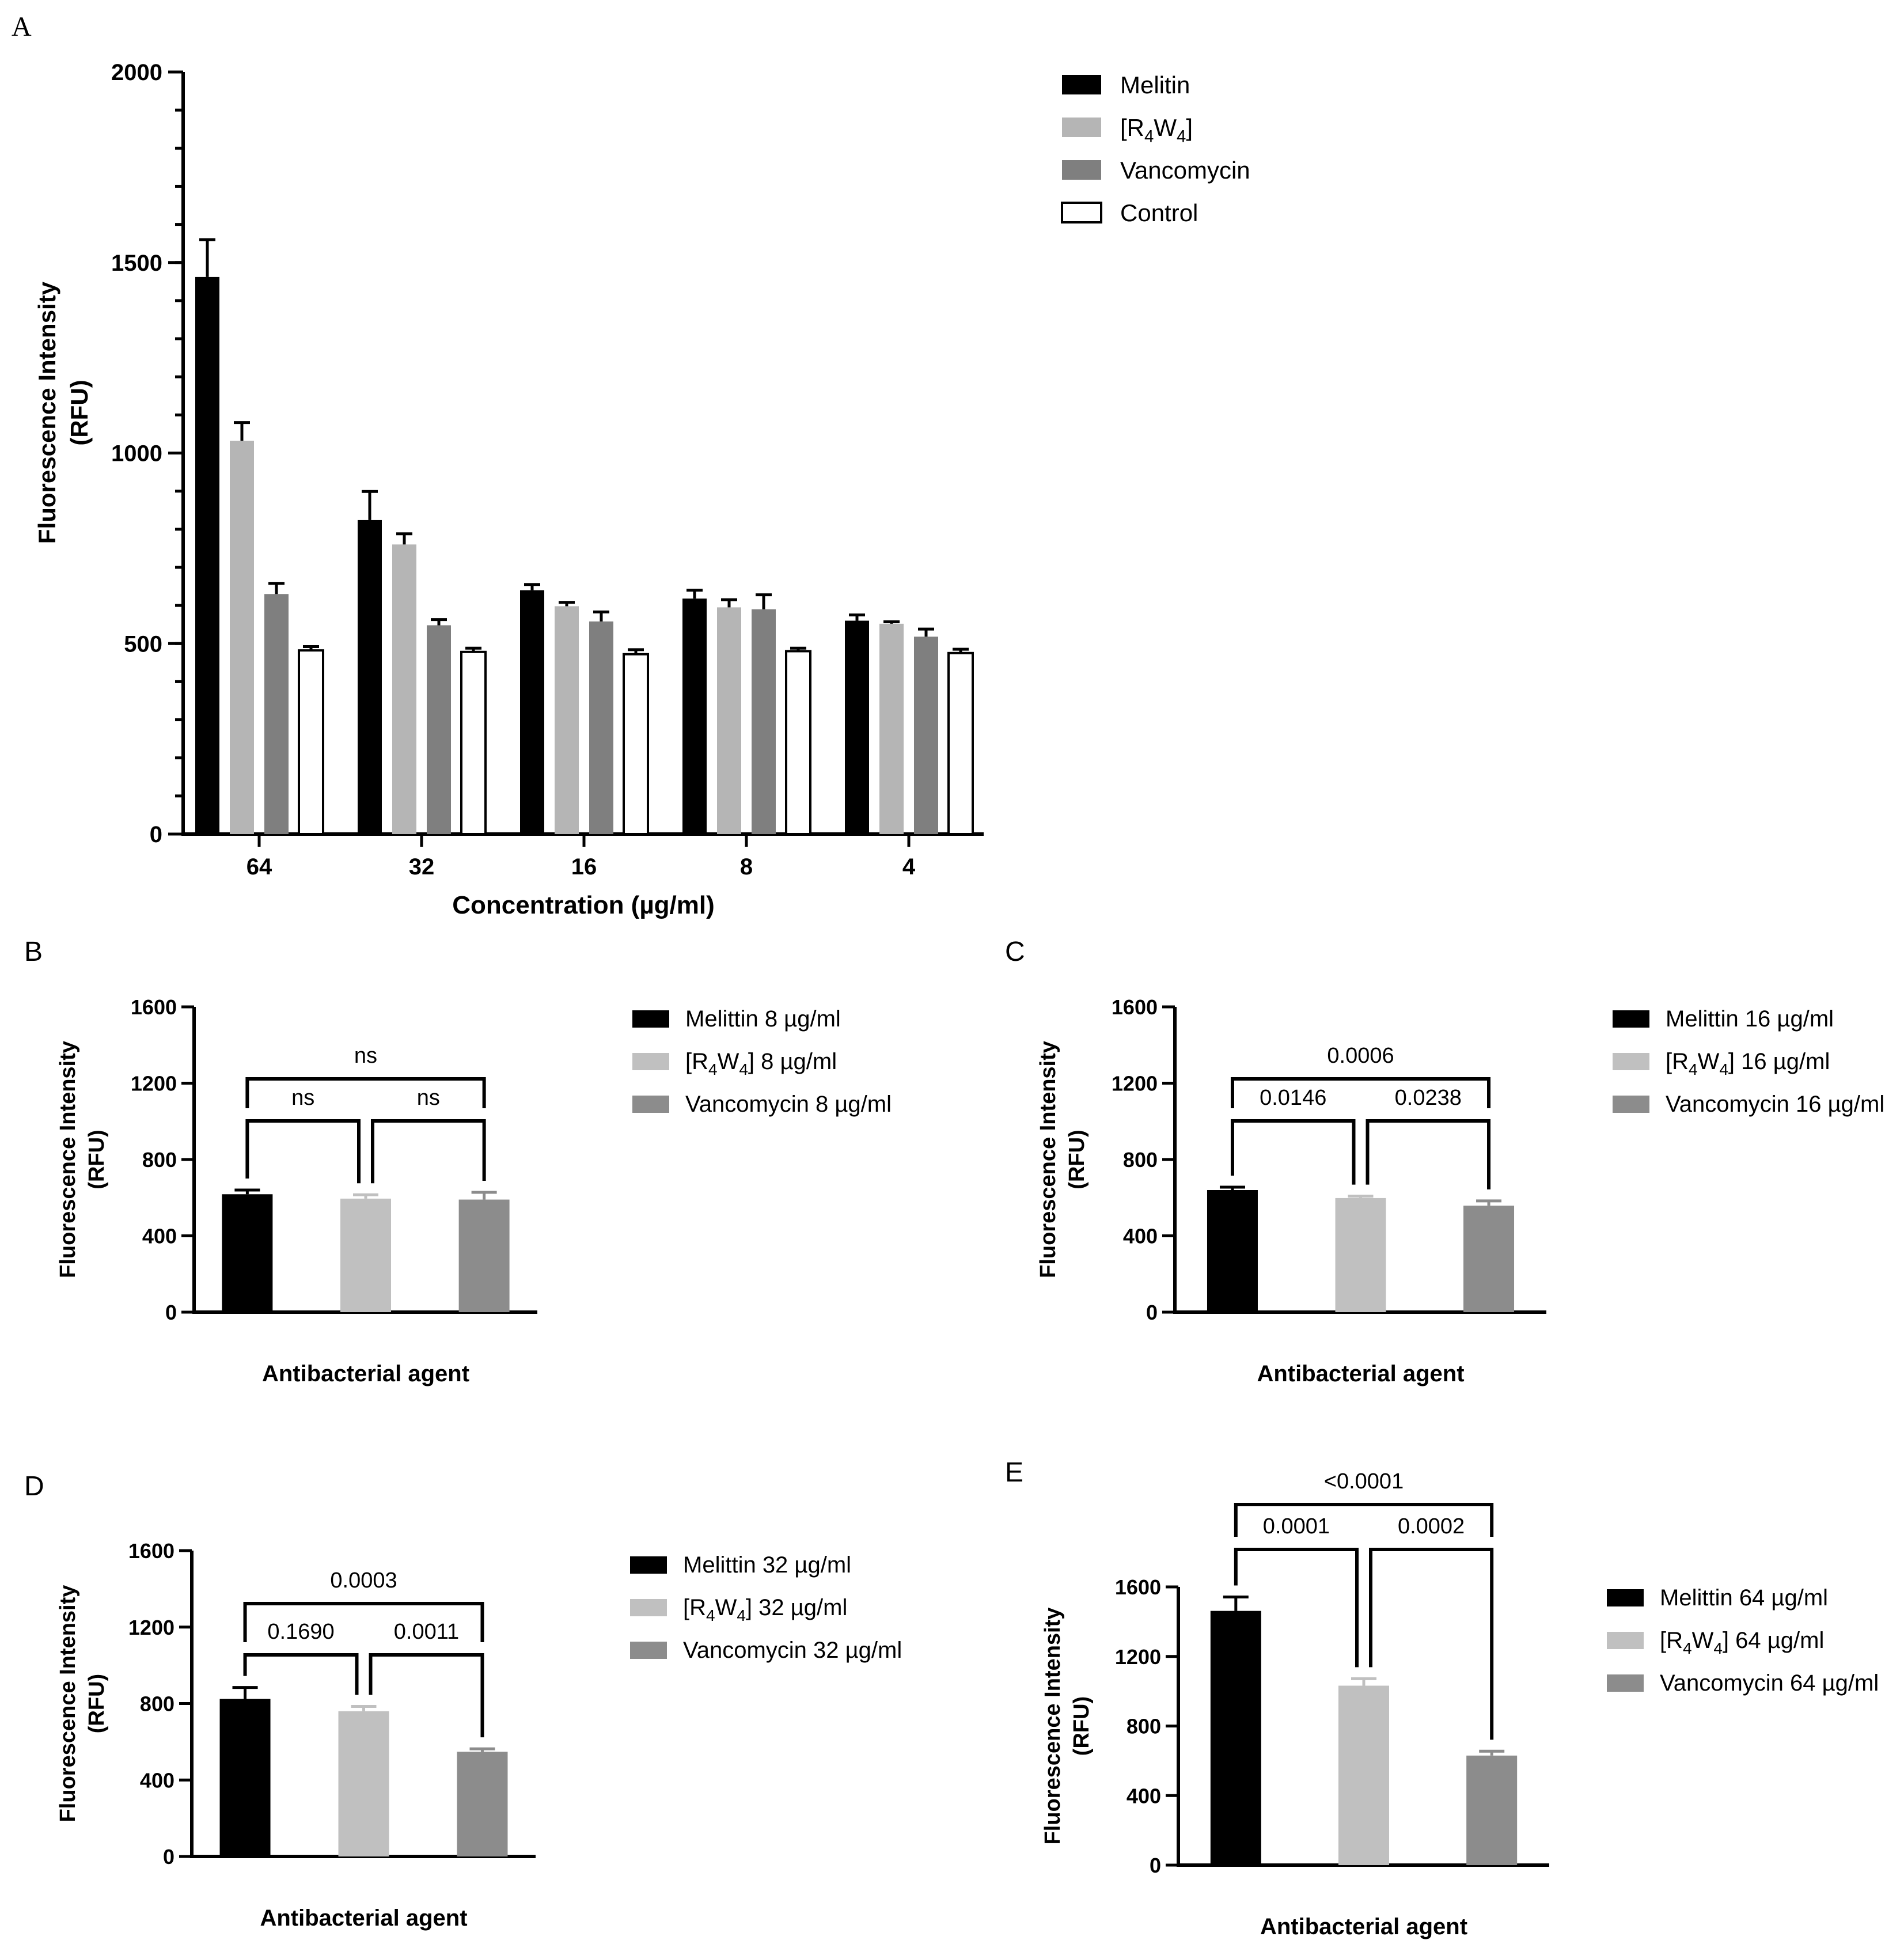  I want to click on panel-label-b: B, so click(34, 952).